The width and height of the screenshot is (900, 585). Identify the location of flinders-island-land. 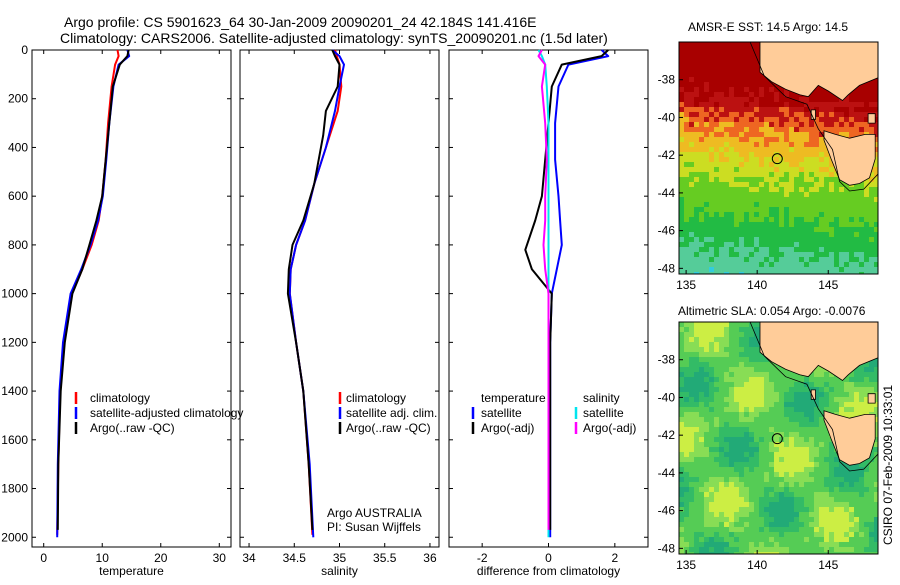
(871, 118).